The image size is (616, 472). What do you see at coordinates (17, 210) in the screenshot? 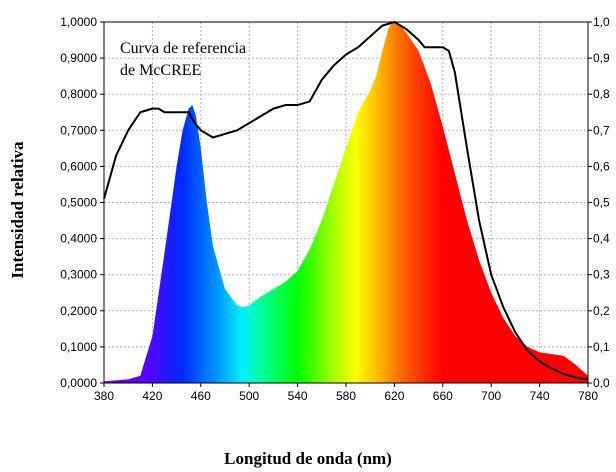
I see `y-axis-title: Intensidad relativa` at bounding box center [17, 210].